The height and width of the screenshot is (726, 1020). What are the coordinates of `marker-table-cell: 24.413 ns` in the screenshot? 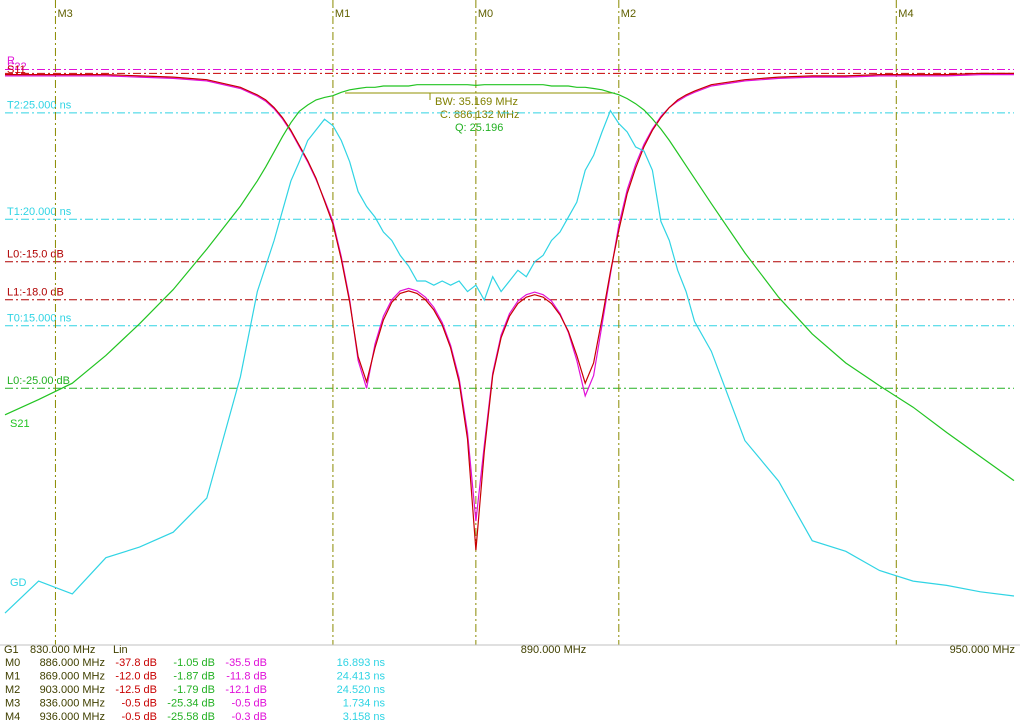 It's located at (361, 676).